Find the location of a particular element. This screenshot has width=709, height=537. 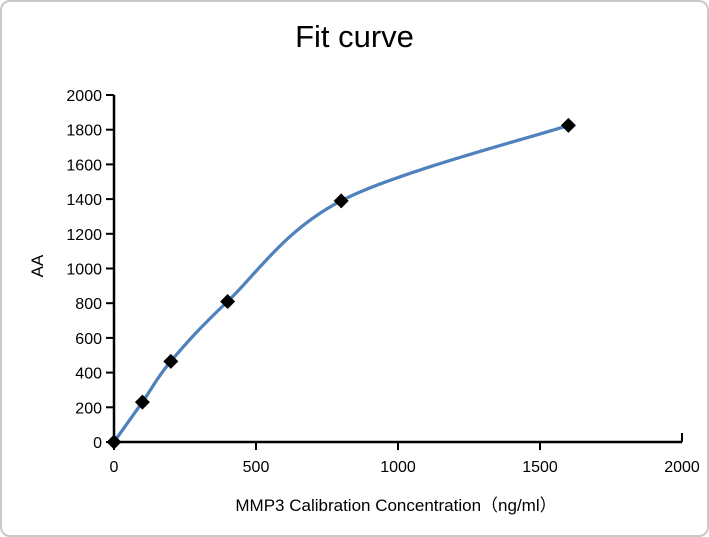

y-tick-label: 2000 is located at coordinates (84, 96).